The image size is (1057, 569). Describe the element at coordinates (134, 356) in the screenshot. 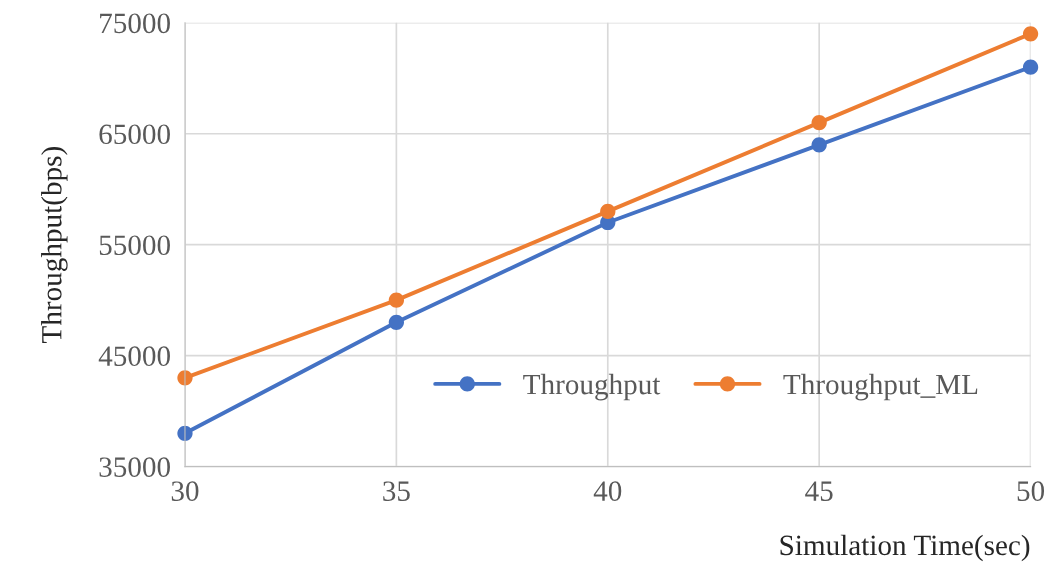

I see `y-tick-label: 45000` at that location.